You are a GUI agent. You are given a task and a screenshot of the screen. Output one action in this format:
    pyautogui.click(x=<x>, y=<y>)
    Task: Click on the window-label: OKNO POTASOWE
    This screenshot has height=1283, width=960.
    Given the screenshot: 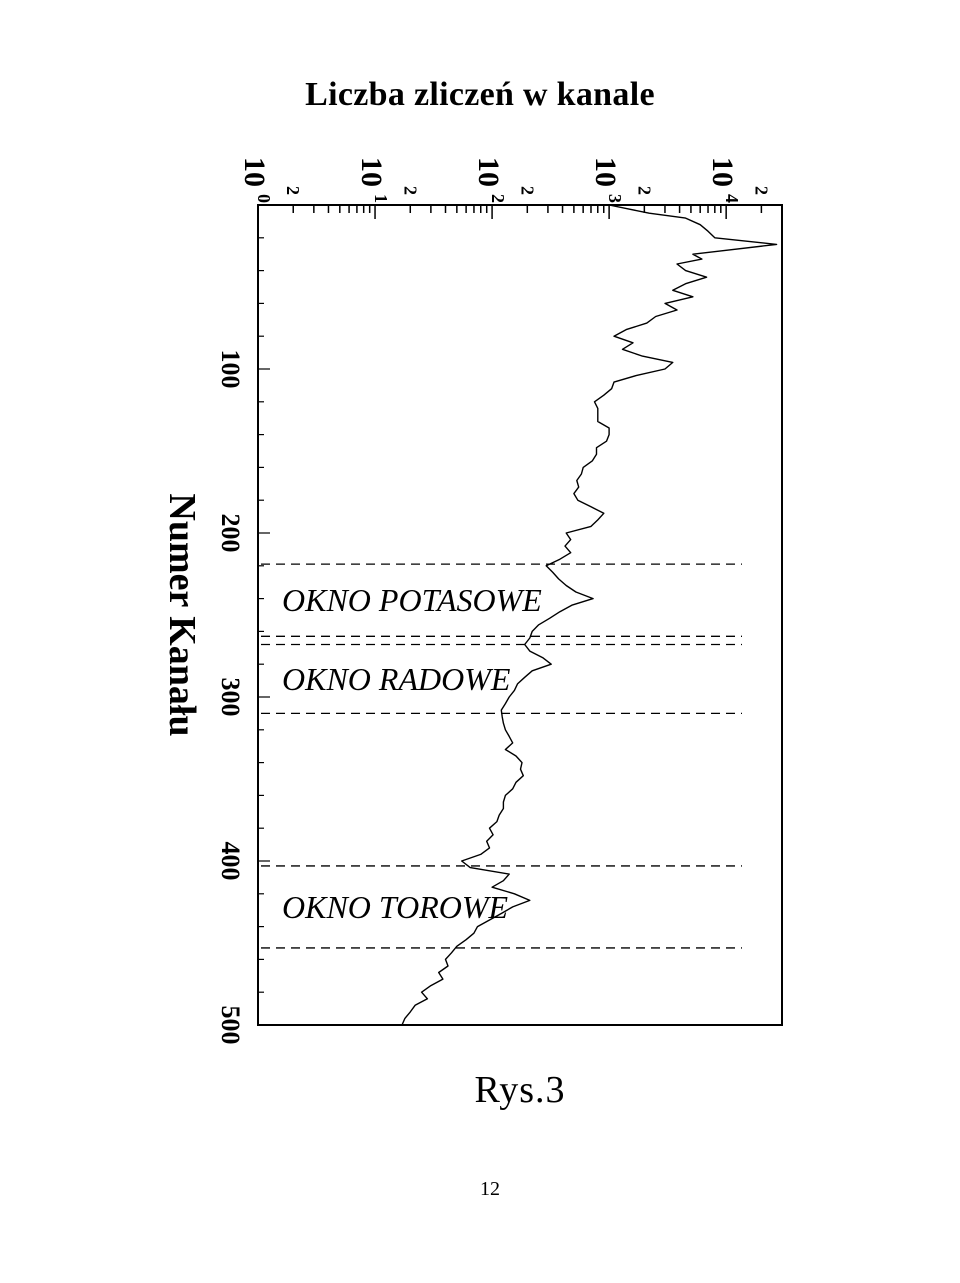 What is the action you would take?
    pyautogui.click(x=412, y=600)
    